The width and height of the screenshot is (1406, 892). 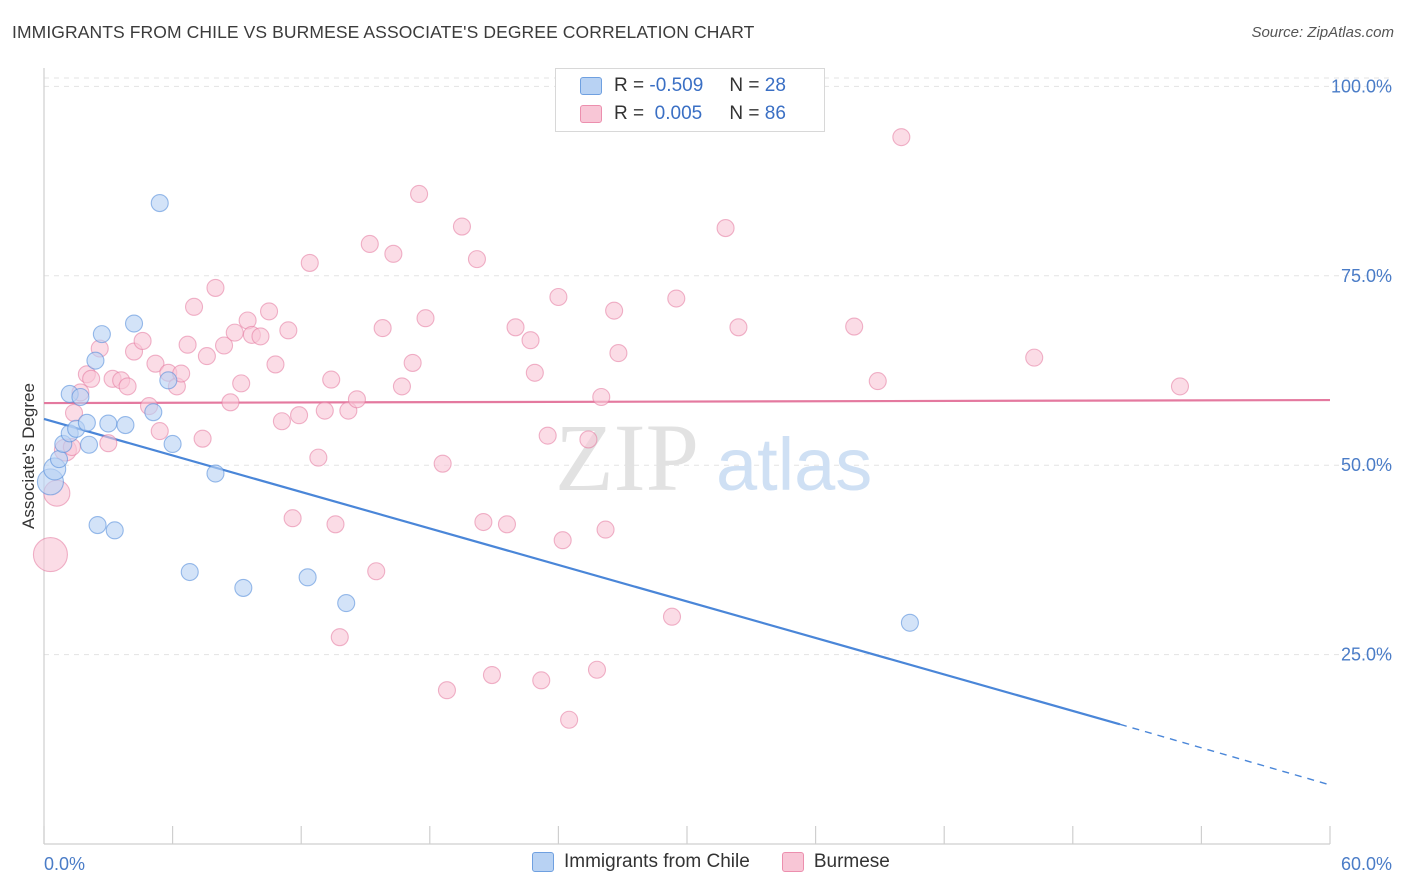 What do you see at coordinates (1366, 655) in the screenshot?
I see `y-tick-label: 25.0%` at bounding box center [1366, 655].